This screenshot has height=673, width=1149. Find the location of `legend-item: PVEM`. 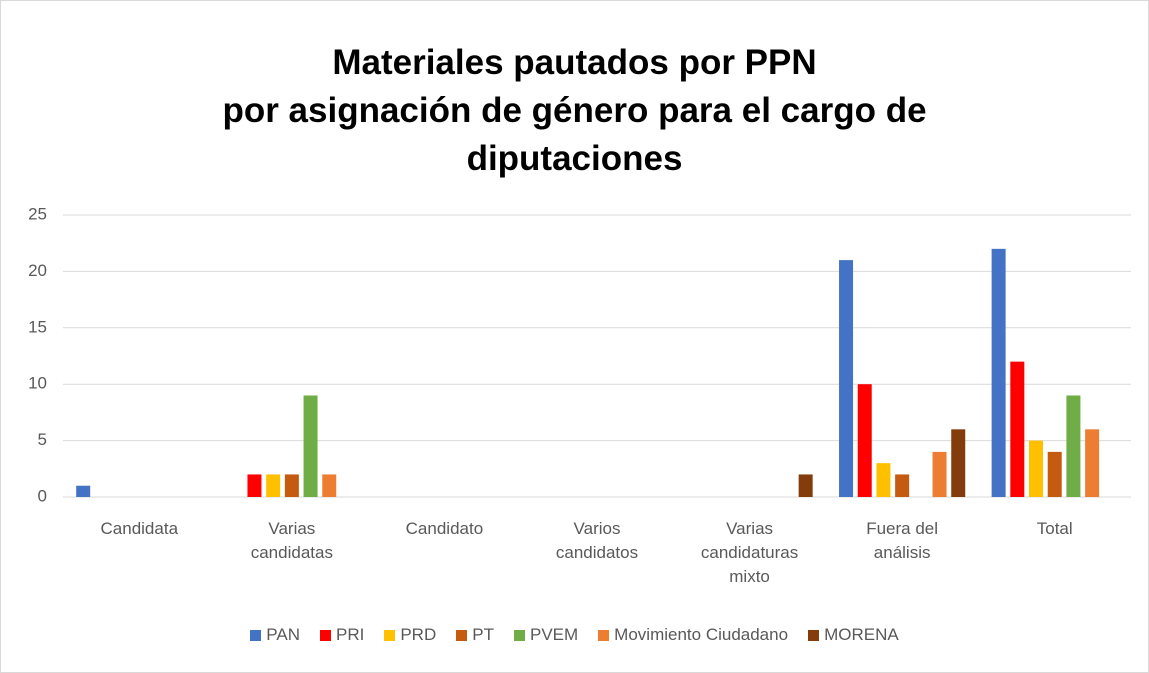

legend-item: PVEM is located at coordinates (546, 635).